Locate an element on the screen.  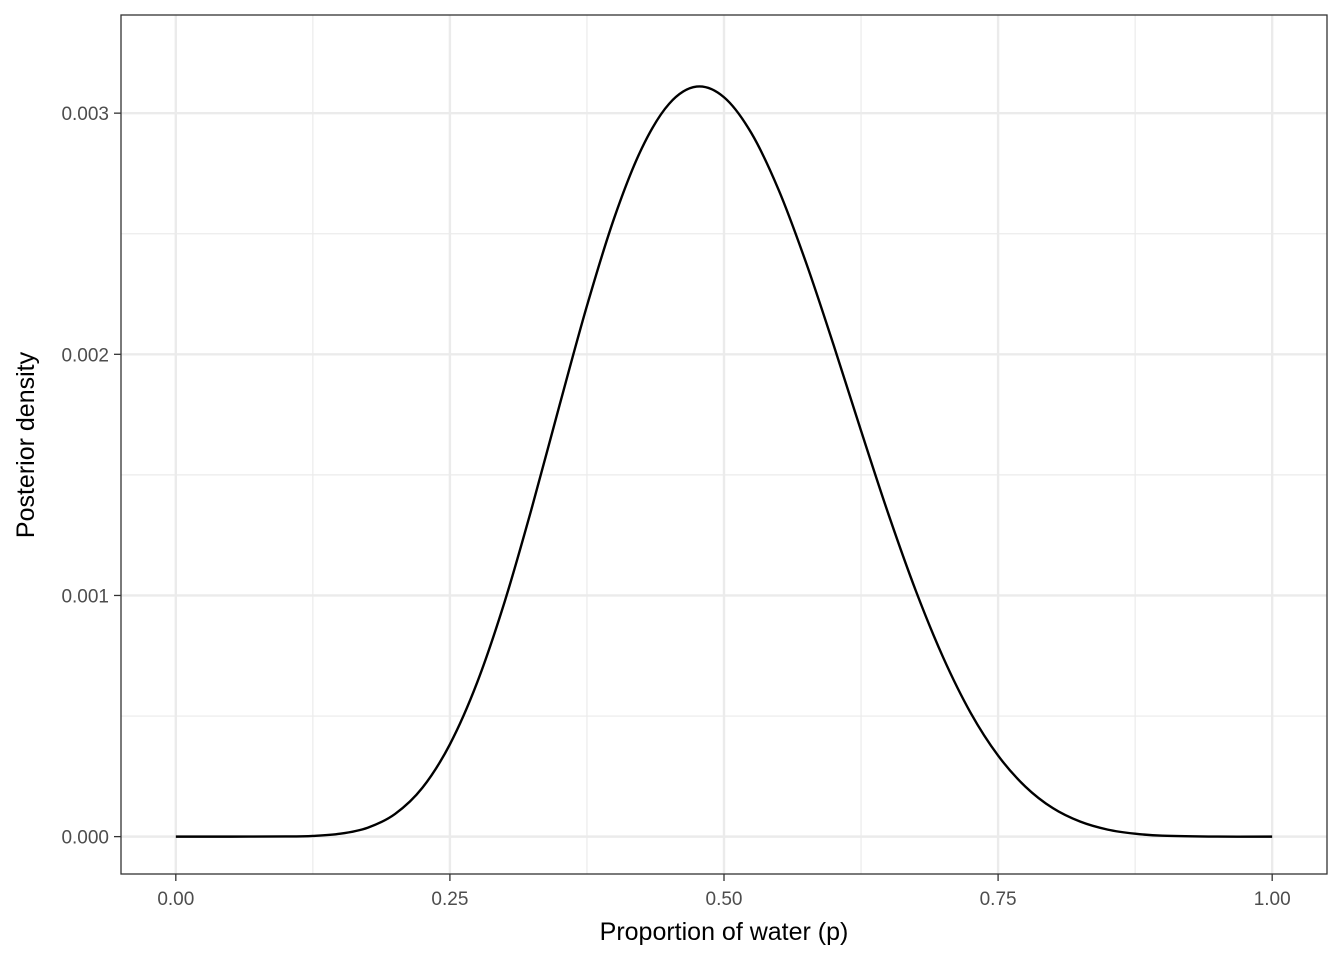
x-tick-label: 0.50 is located at coordinates (724, 899).